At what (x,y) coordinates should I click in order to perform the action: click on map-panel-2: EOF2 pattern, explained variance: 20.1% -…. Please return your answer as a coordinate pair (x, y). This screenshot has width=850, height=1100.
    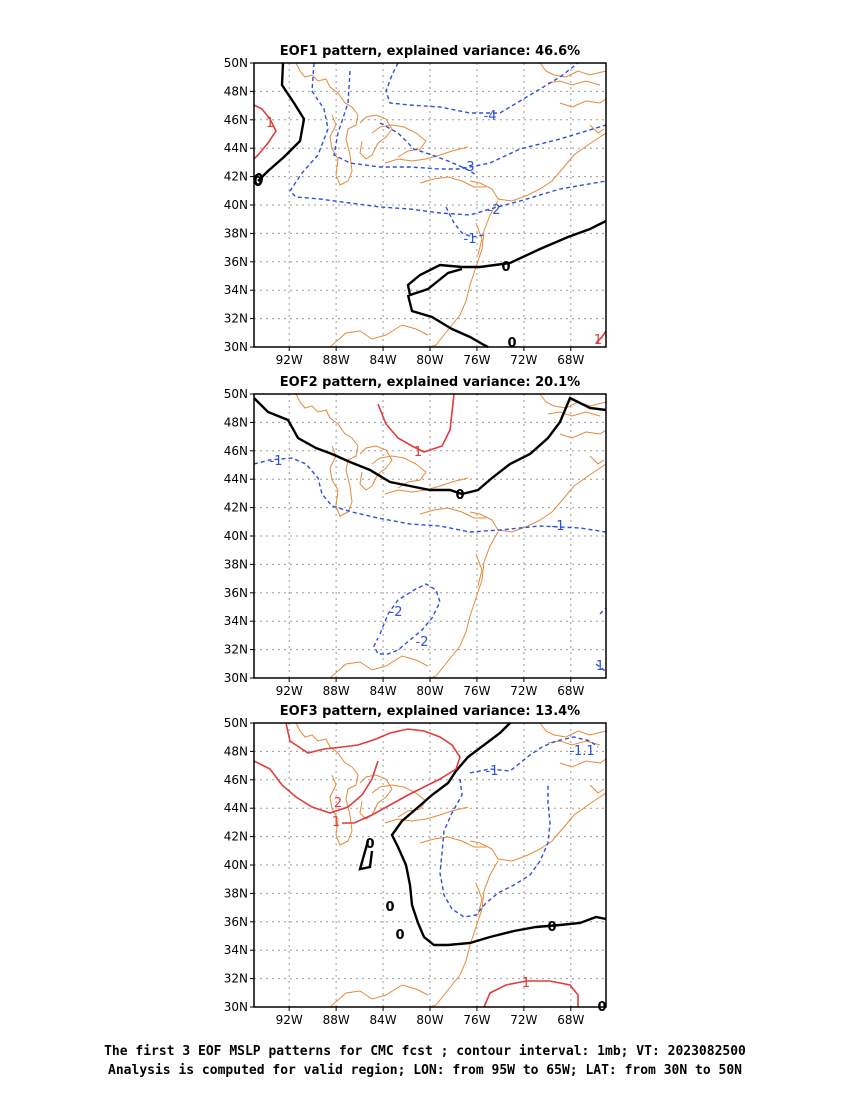
    Looking at the image, I should click on (415, 536).